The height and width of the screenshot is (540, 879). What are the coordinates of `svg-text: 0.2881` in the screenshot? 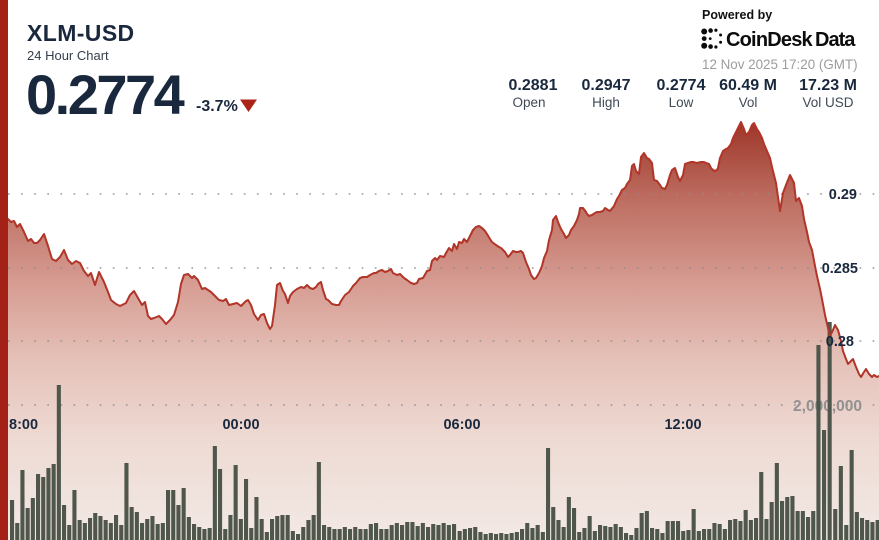 It's located at (533, 85).